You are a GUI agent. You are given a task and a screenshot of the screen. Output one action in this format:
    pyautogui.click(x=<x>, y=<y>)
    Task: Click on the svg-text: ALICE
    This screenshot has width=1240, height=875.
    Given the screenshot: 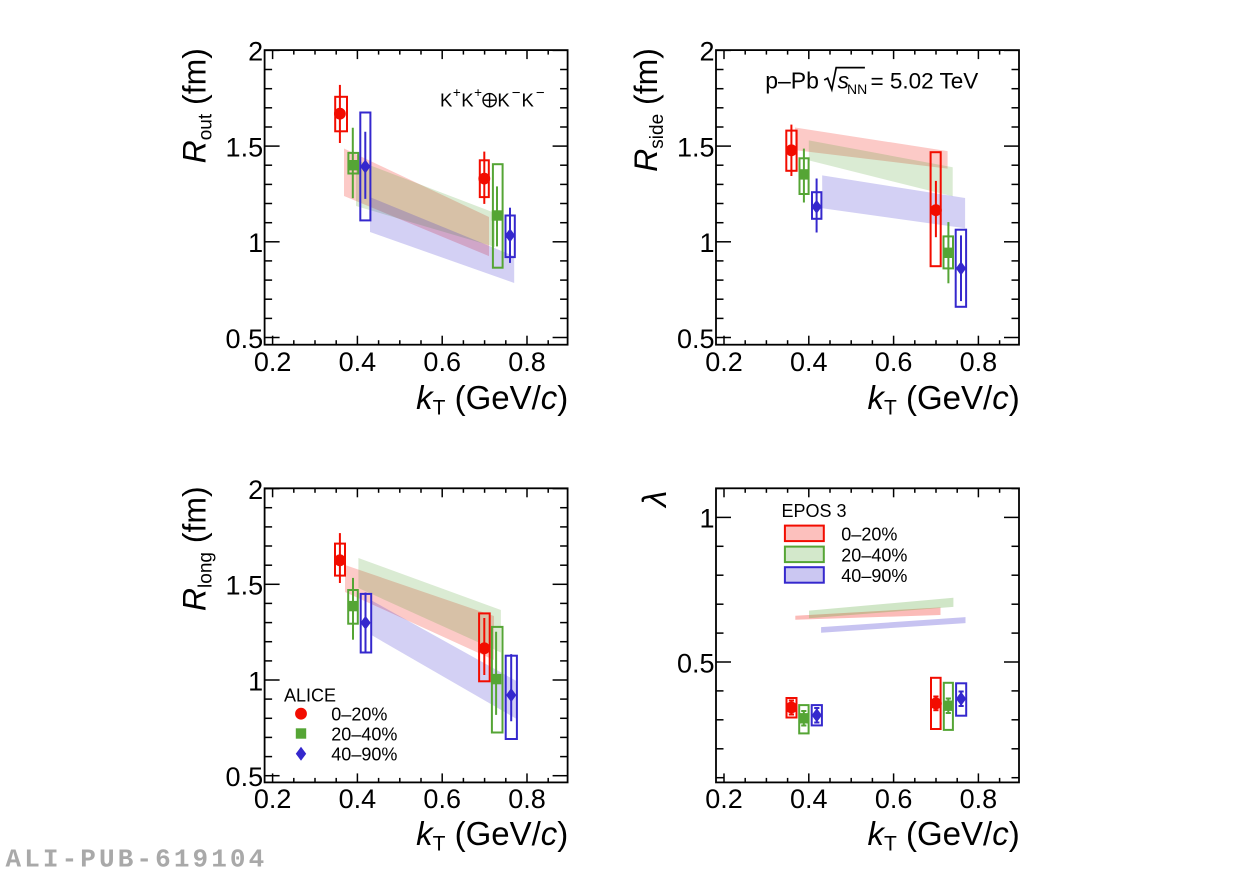 What is the action you would take?
    pyautogui.click(x=310, y=696)
    